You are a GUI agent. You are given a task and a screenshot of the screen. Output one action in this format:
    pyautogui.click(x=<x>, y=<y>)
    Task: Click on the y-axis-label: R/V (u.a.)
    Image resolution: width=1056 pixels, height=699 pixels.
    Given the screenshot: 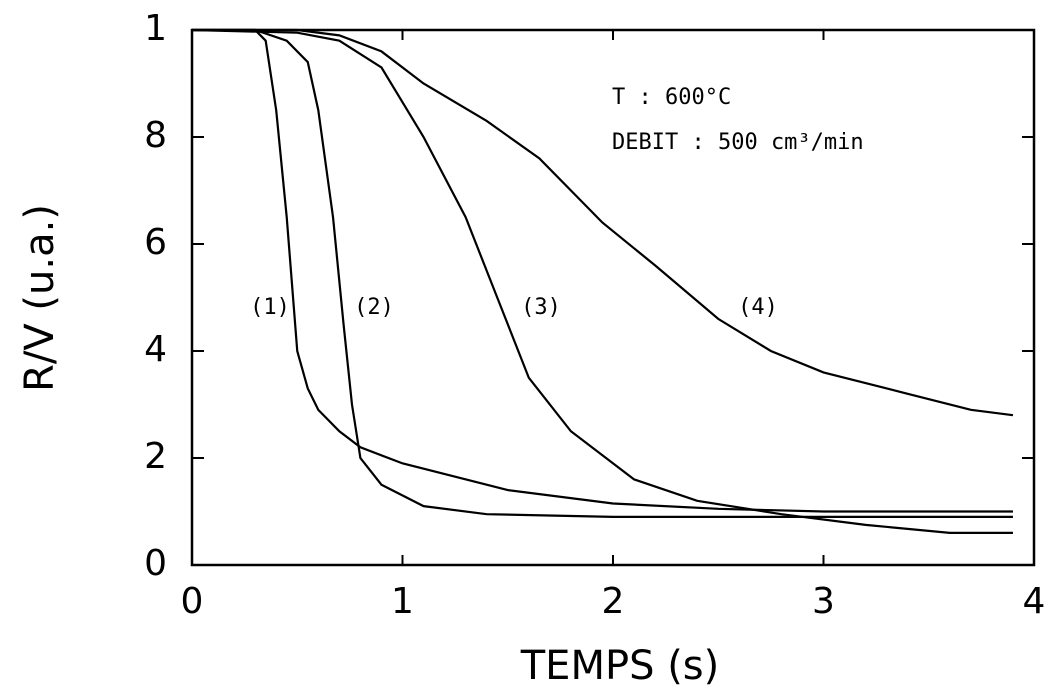 What is the action you would take?
    pyautogui.click(x=40, y=298)
    